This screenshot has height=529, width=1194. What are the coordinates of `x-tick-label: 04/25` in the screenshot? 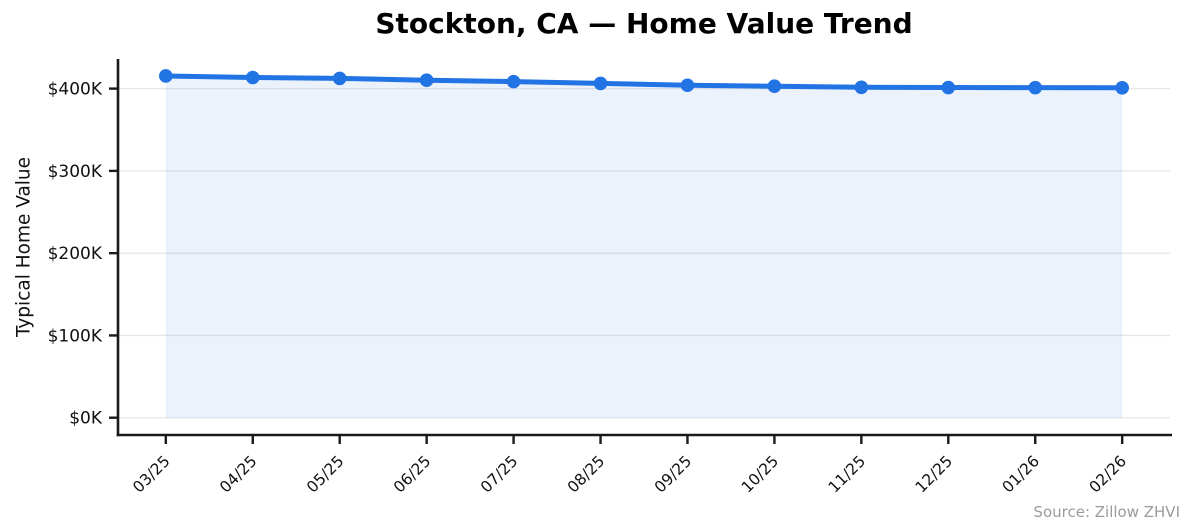 It's located at (238, 474).